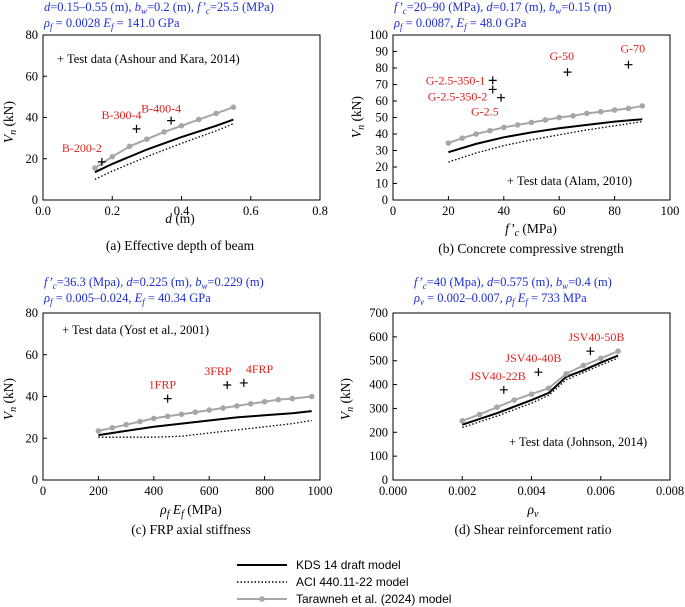 This screenshot has height=607, width=685. Describe the element at coordinates (127, 299) in the screenshot. I see `params-line-2: ρf = 0.005–0.024, Ef = 40.34 GPa` at that location.